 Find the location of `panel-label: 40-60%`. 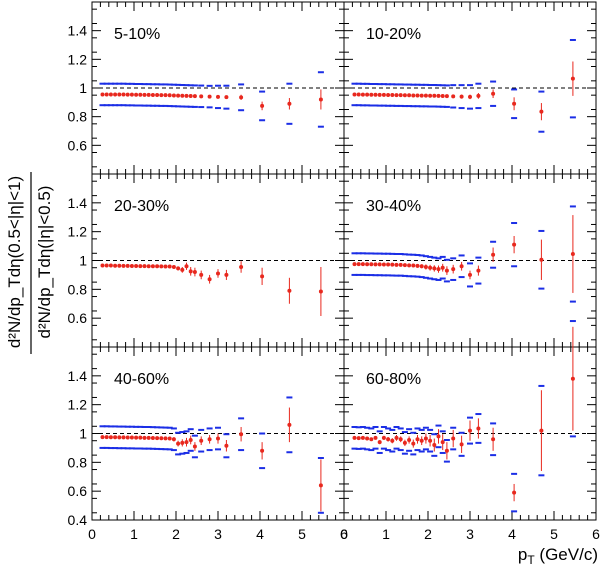

panel-label: 40-60% is located at coordinates (141, 379).